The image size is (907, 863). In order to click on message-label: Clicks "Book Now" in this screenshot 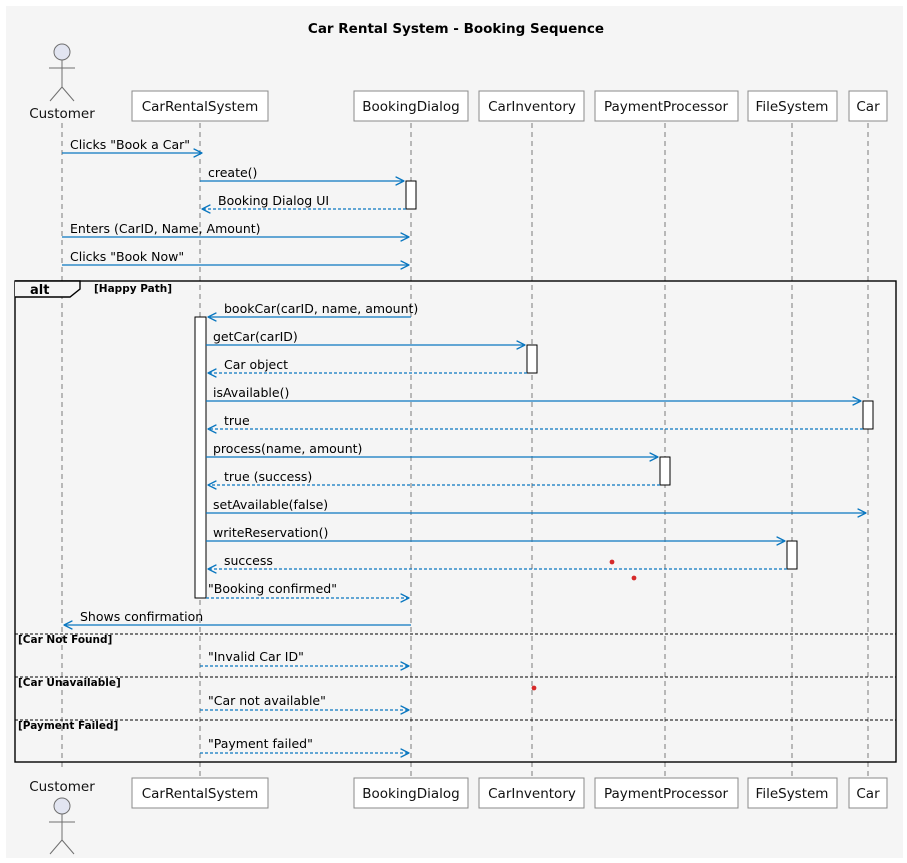, I will do `click(127, 256)`.